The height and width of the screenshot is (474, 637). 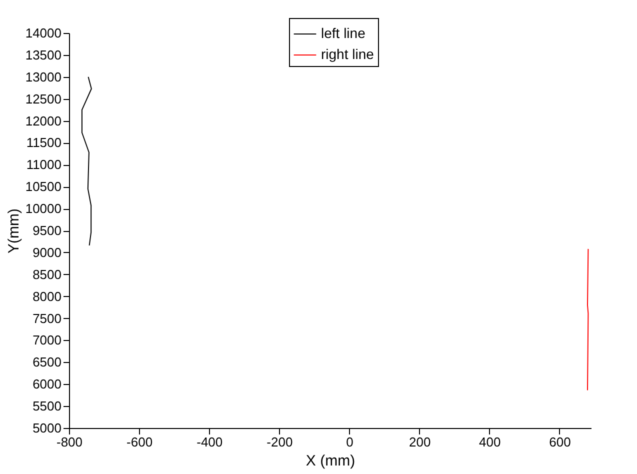 What do you see at coordinates (47, 296) in the screenshot?
I see `y-tick-label: 8000` at bounding box center [47, 296].